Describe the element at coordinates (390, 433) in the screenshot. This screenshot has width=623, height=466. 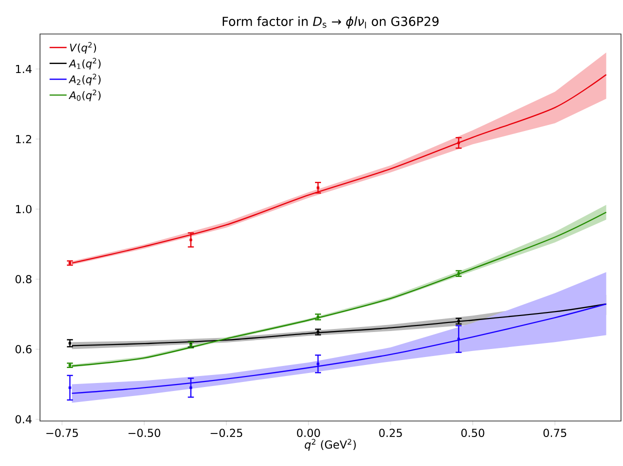
I see `x-tick-label: 0.25` at that location.